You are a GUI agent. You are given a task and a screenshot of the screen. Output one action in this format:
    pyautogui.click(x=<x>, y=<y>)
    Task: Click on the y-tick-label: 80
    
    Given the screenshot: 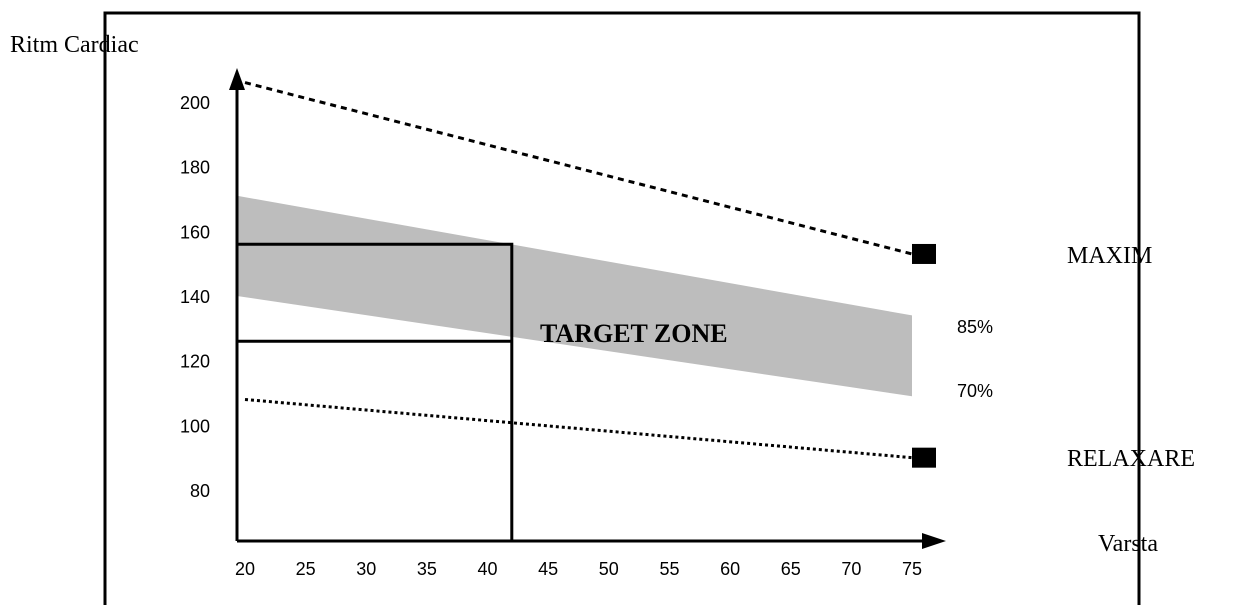 What is the action you would take?
    pyautogui.click(x=200, y=491)
    